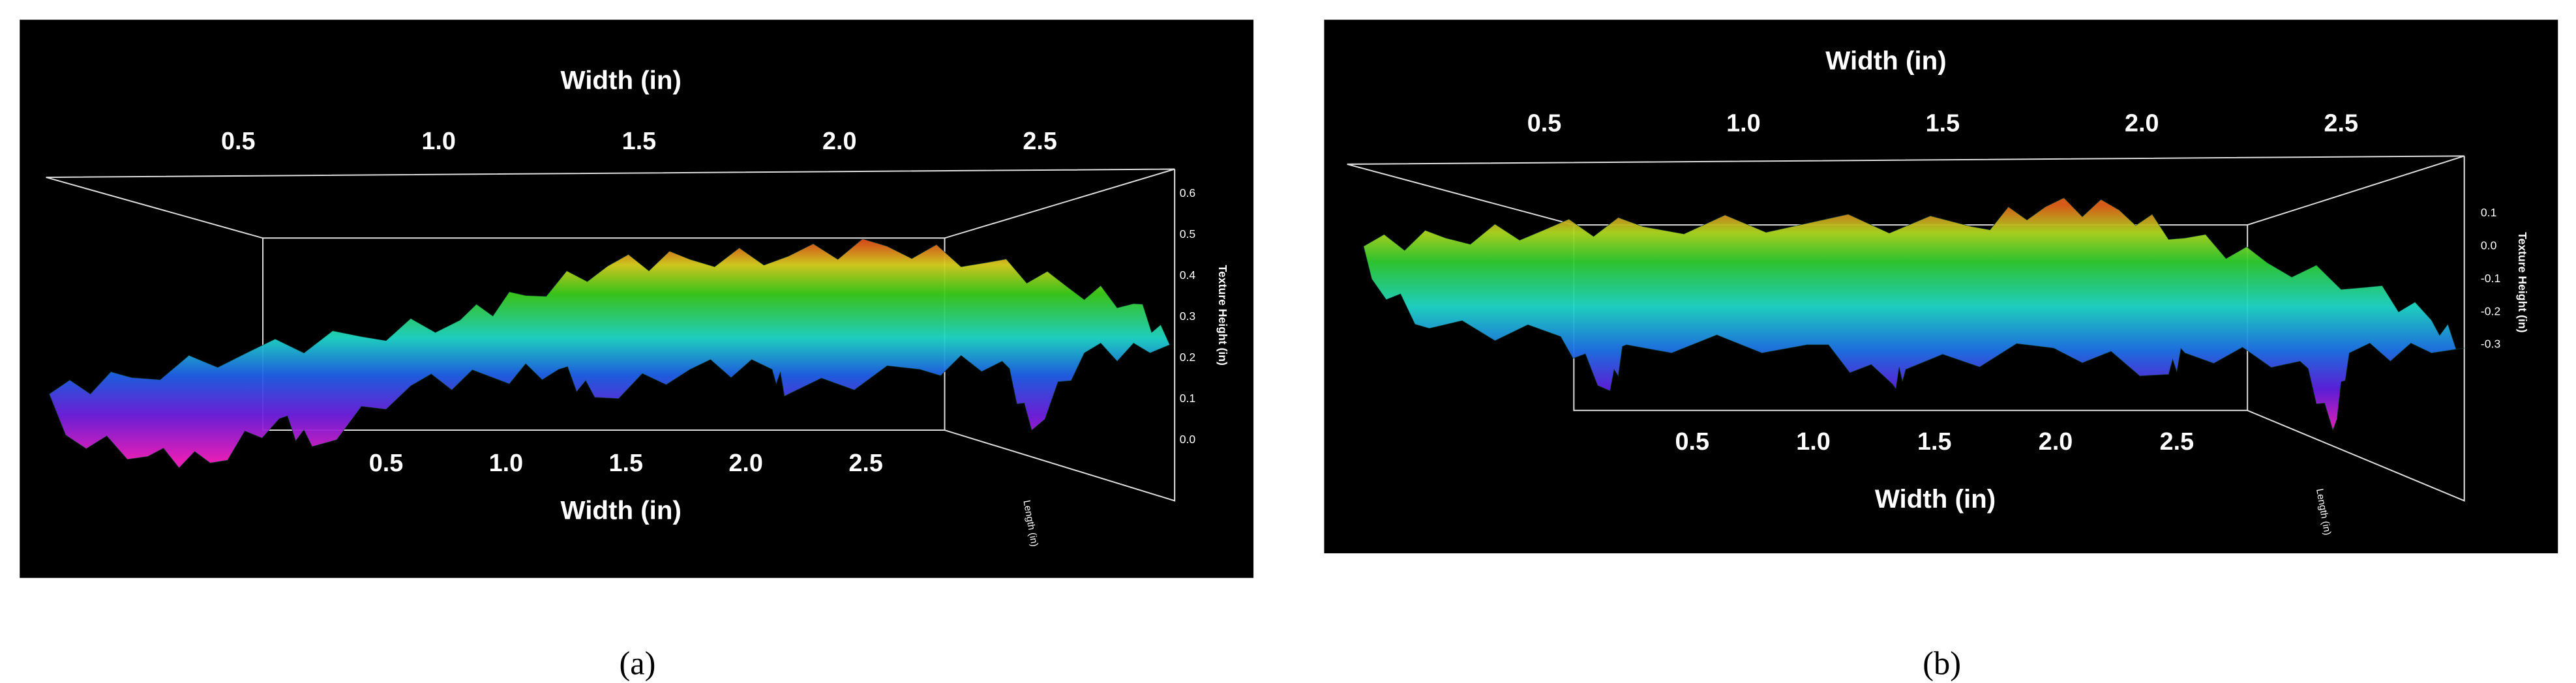 This screenshot has height=683, width=2576. What do you see at coordinates (1188, 316) in the screenshot?
I see `z-tick-label: 0.3` at bounding box center [1188, 316].